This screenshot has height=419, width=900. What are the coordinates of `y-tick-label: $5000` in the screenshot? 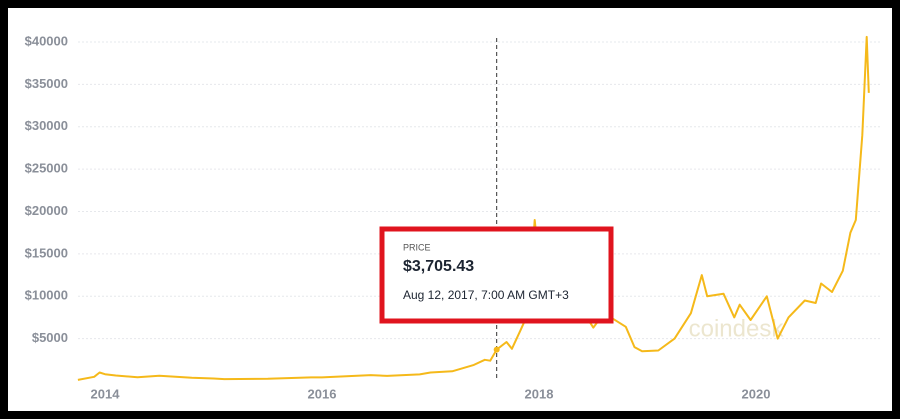 It's located at (50, 337).